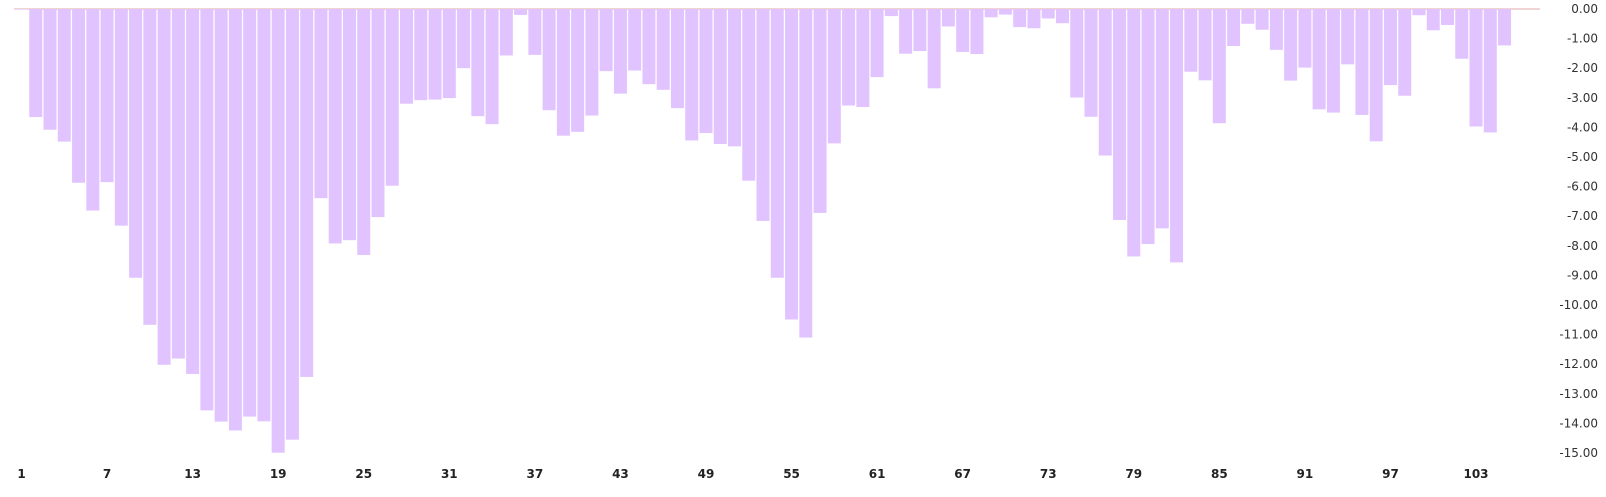 Image resolution: width=1606 pixels, height=497 pixels. Describe the element at coordinates (1390, 474) in the screenshot. I see `x-tick-label: 97` at that location.